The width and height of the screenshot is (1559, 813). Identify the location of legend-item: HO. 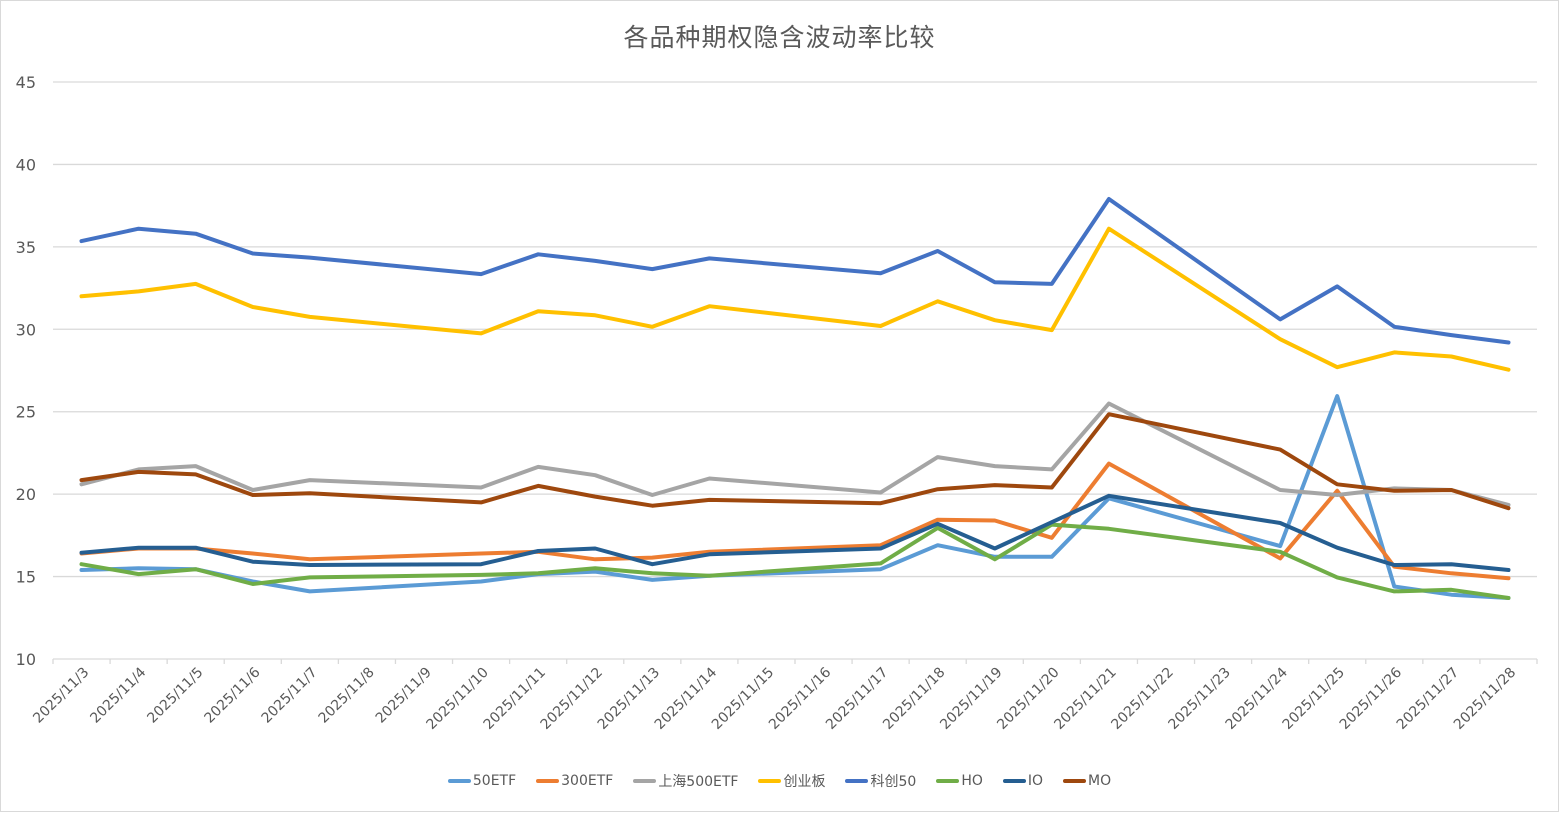
(959, 781).